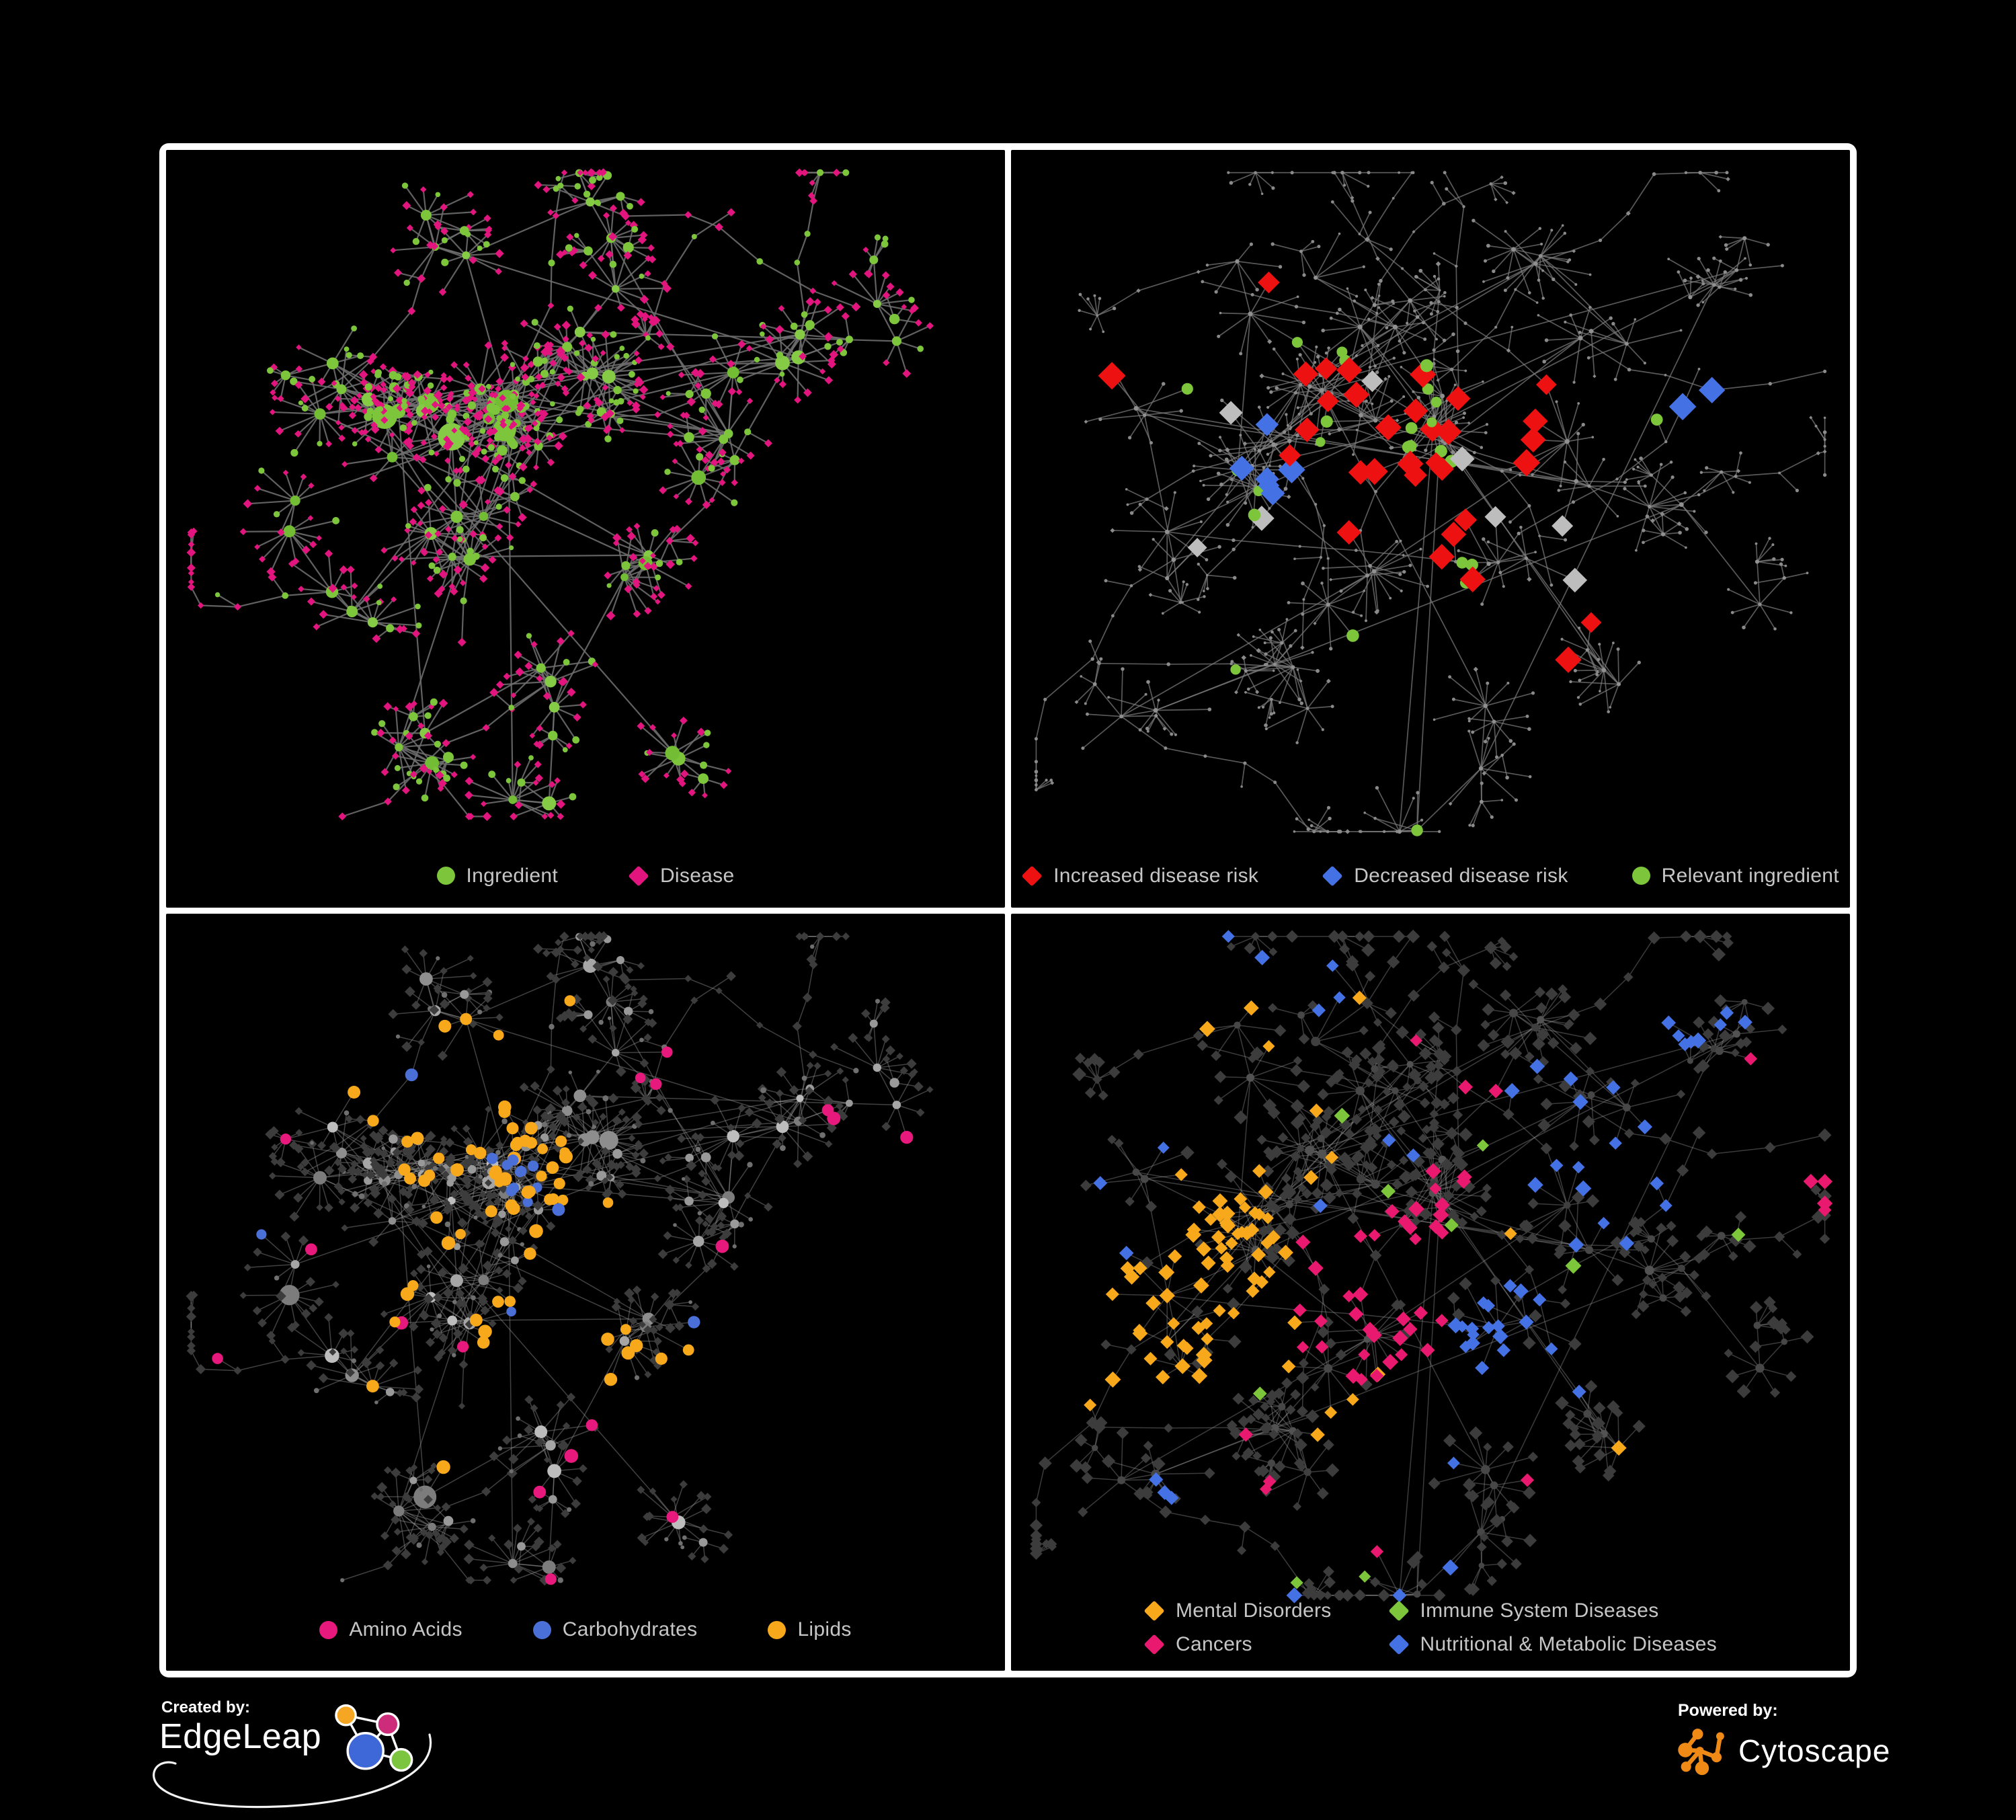 The width and height of the screenshot is (2016, 1820). I want to click on legend-label: Lipids, so click(824, 1629).